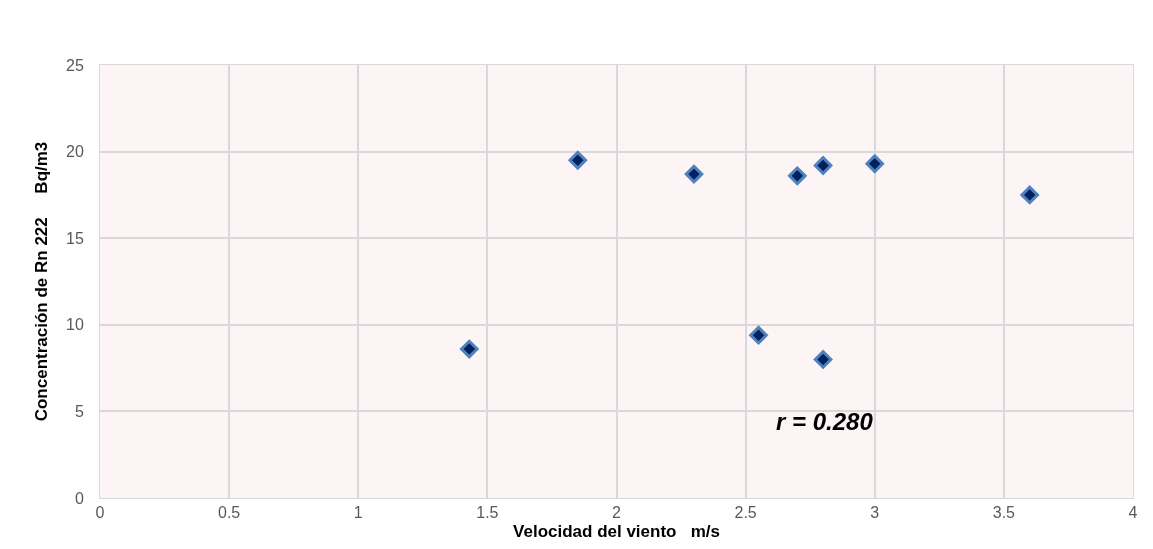 This screenshot has height=549, width=1153. Describe the element at coordinates (875, 513) in the screenshot. I see `x-tick-label: 3` at that location.